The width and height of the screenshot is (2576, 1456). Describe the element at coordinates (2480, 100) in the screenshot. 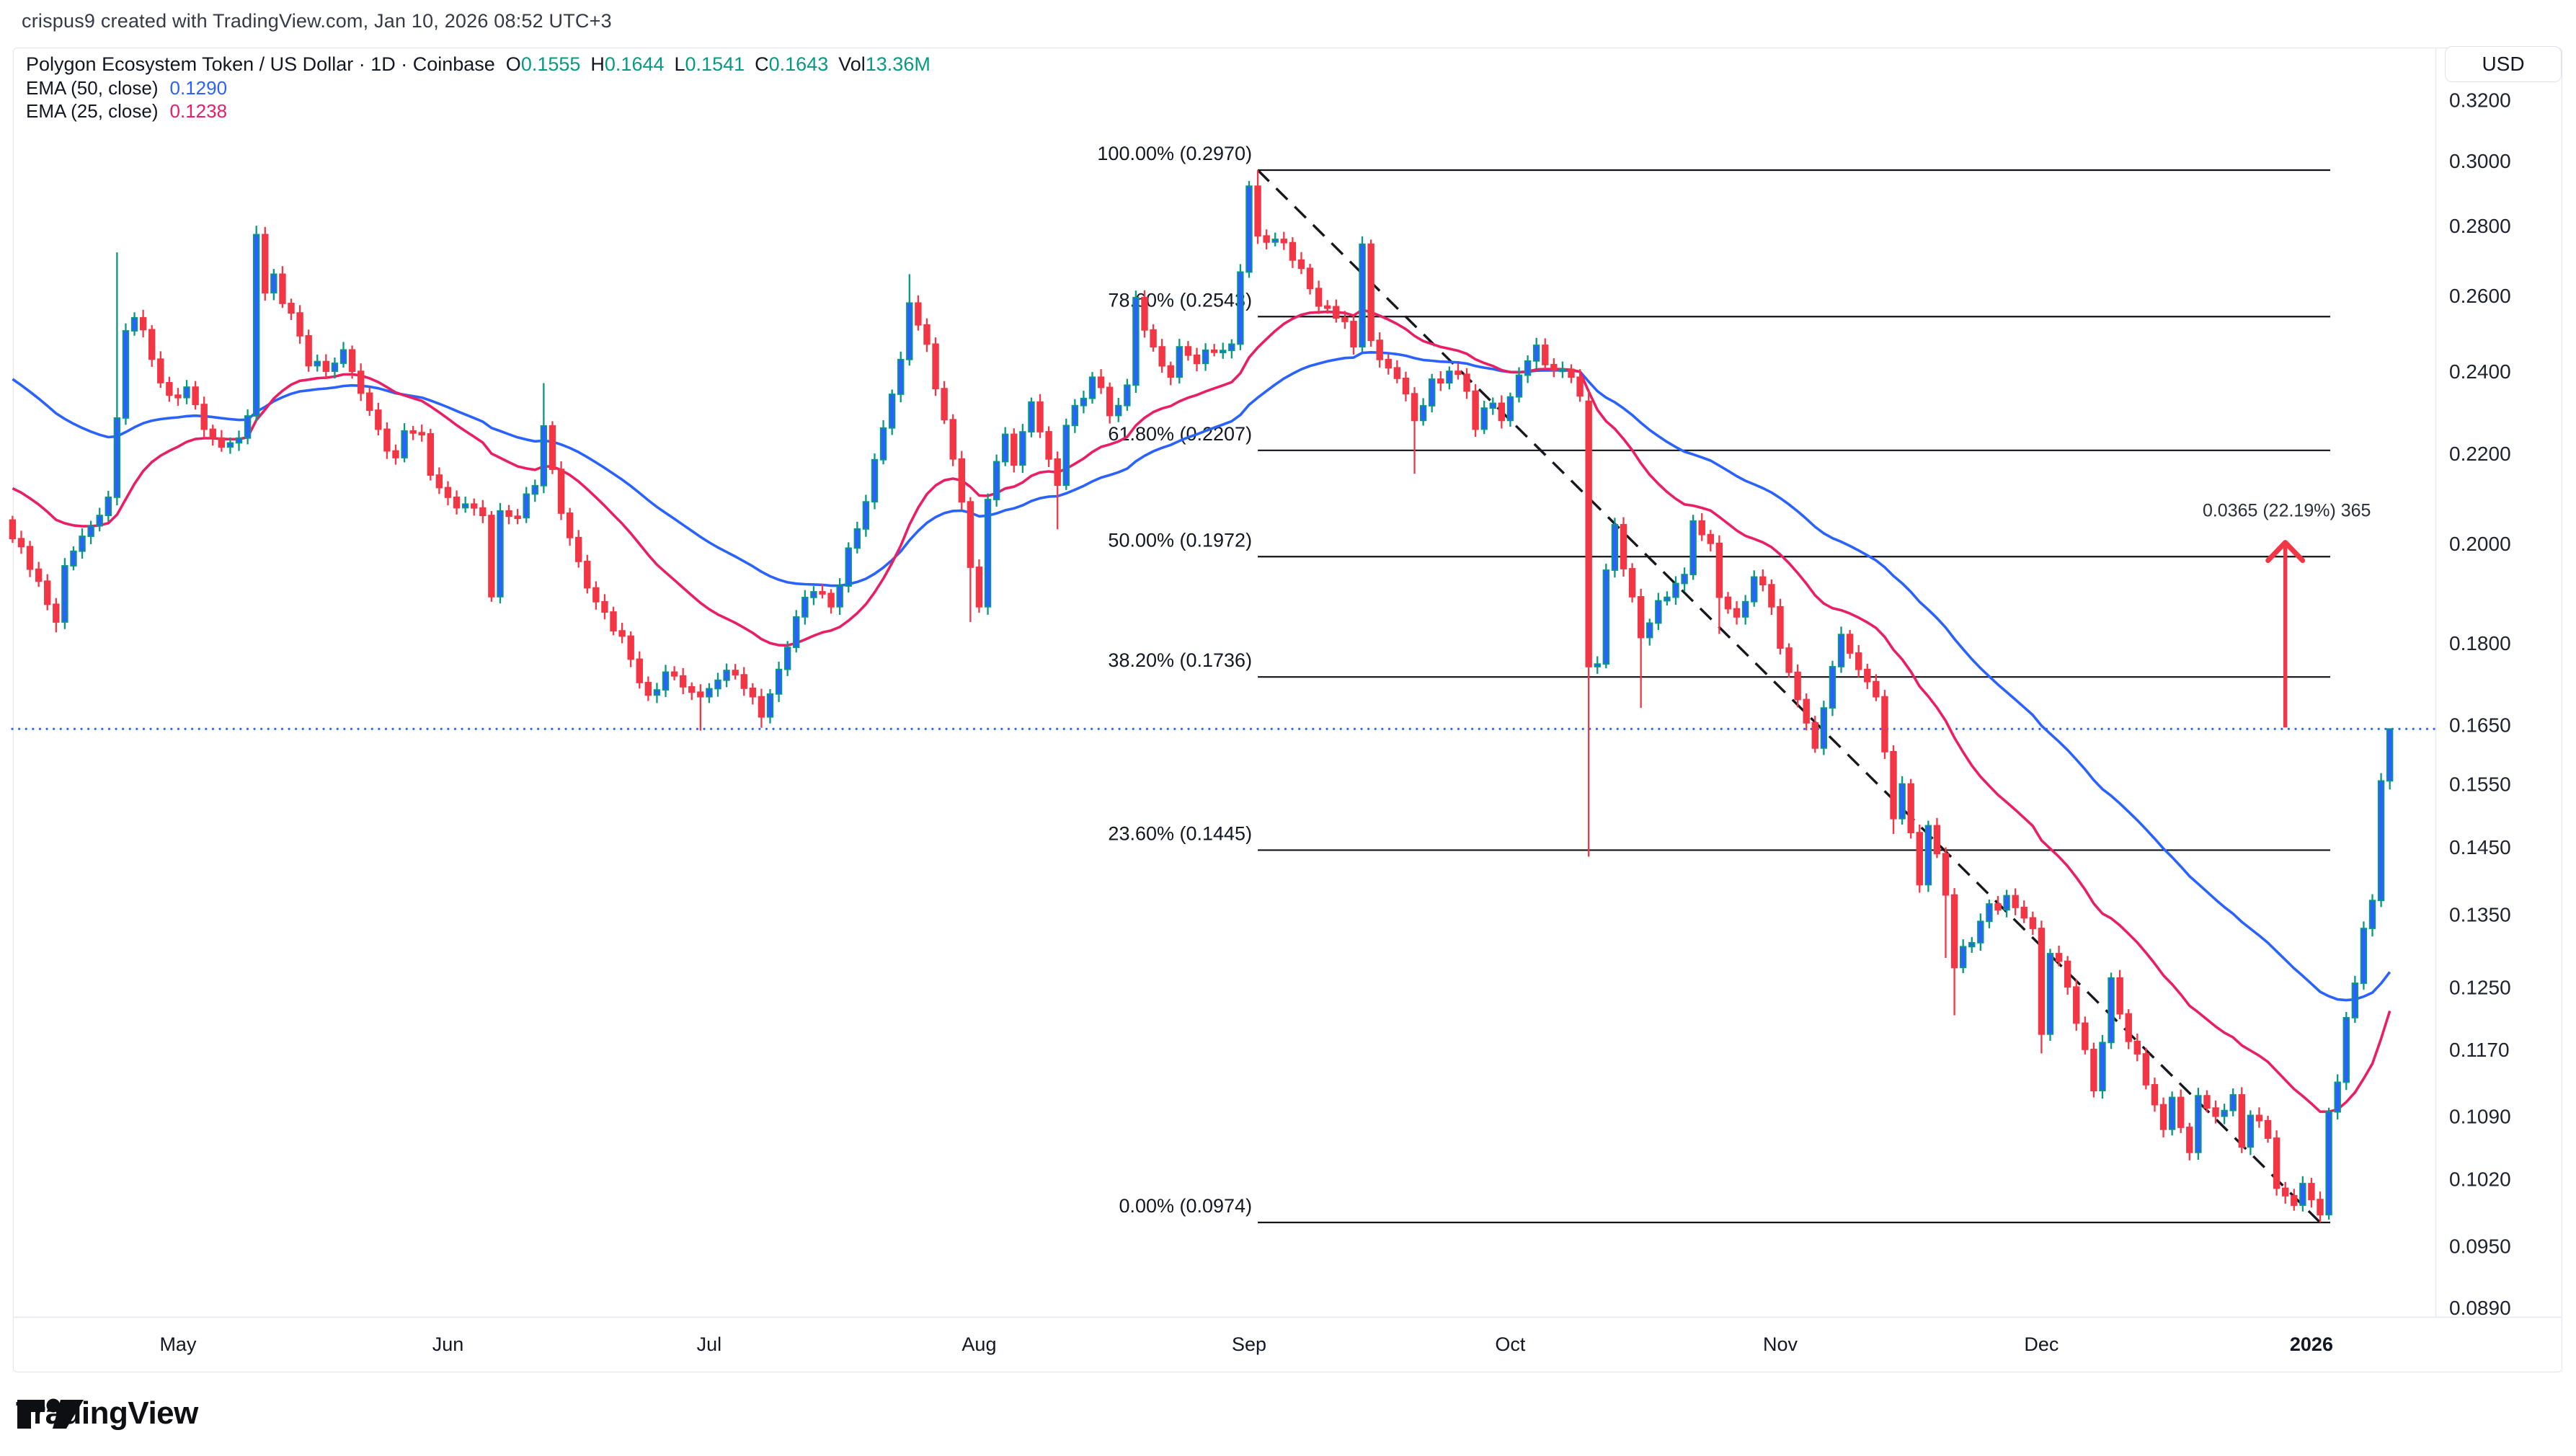

I see `price-tick: 0.3200` at that location.